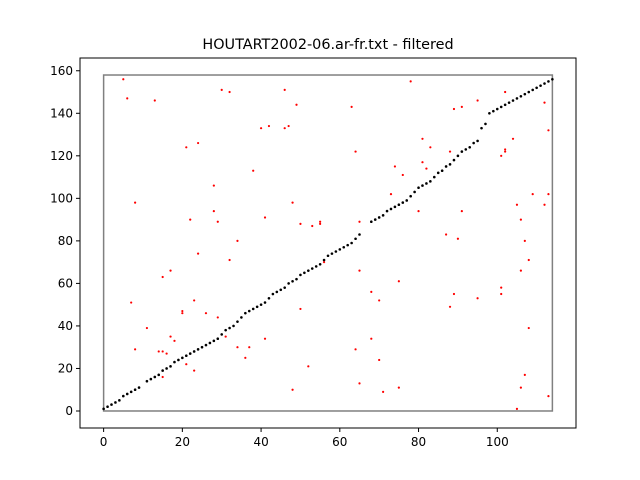 This screenshot has height=480, width=640. What do you see at coordinates (65, 368) in the screenshot?
I see `y-tick-label: 20` at bounding box center [65, 368].